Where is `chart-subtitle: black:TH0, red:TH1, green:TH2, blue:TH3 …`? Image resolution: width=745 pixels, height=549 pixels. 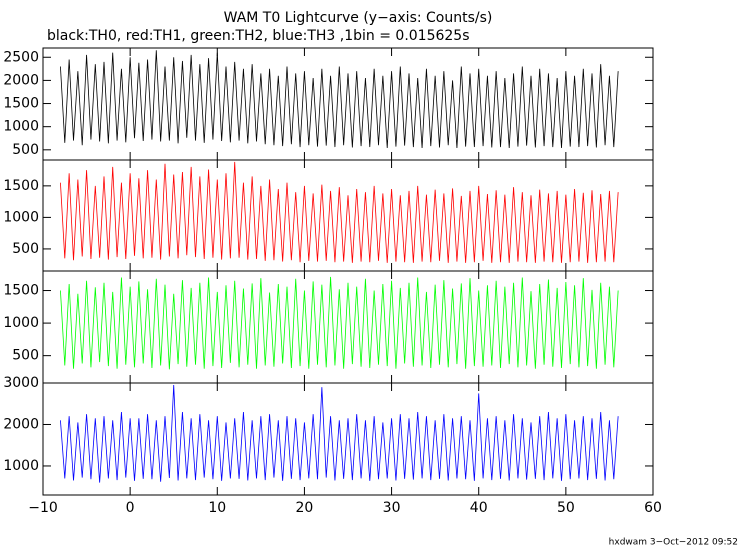 chart-subtitle: black:TH0, red:TH1, green:TH2, blue:TH3 … is located at coordinates (258, 36).